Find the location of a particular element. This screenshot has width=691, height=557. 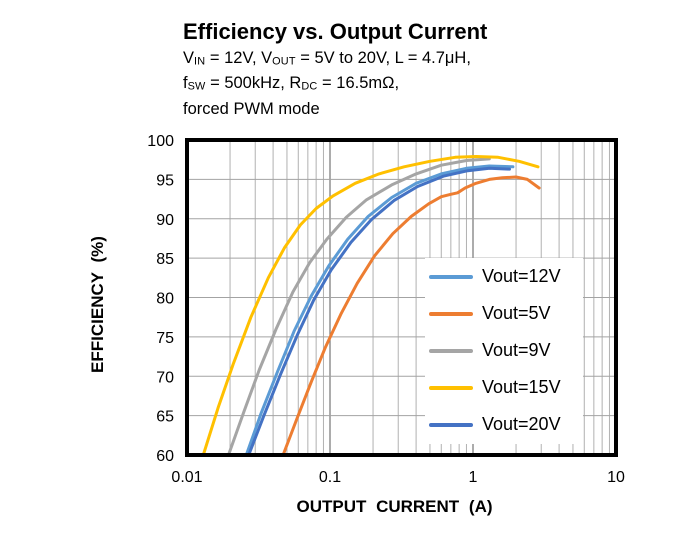

legend-item-vout-12v: Vout=12V is located at coordinates (504, 276).